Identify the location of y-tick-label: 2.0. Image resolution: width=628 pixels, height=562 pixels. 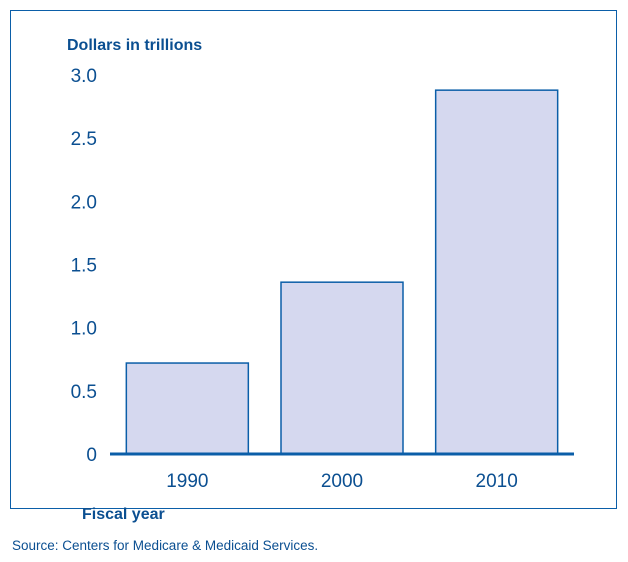
(84, 202).